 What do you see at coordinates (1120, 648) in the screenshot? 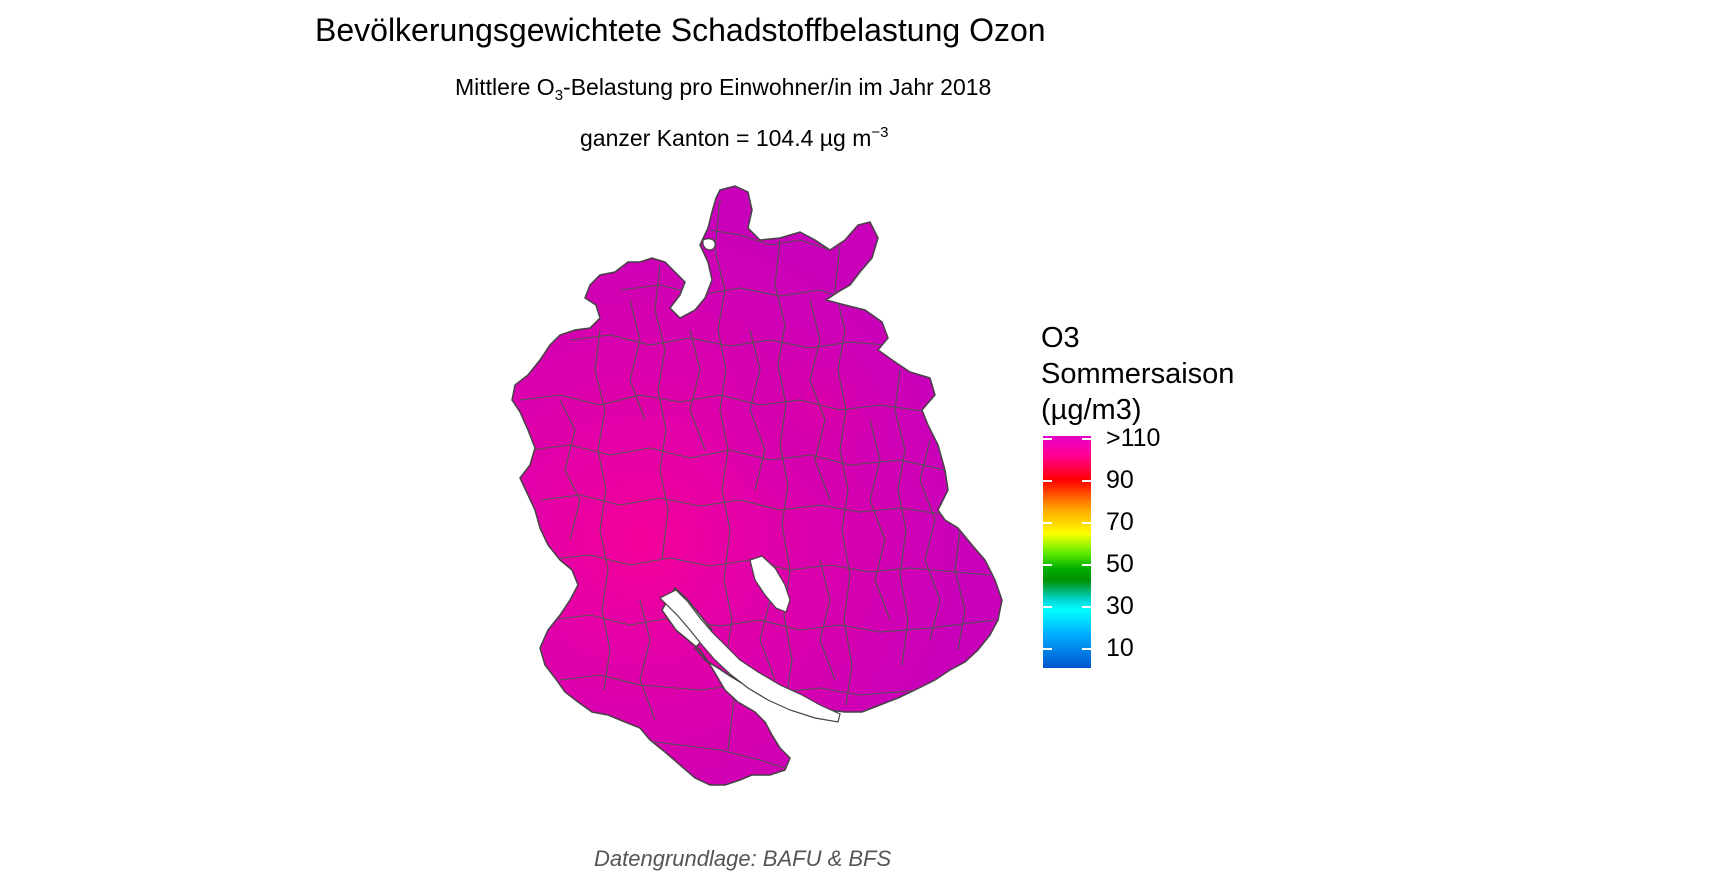
I see `legend-label-10: 10` at bounding box center [1120, 648].